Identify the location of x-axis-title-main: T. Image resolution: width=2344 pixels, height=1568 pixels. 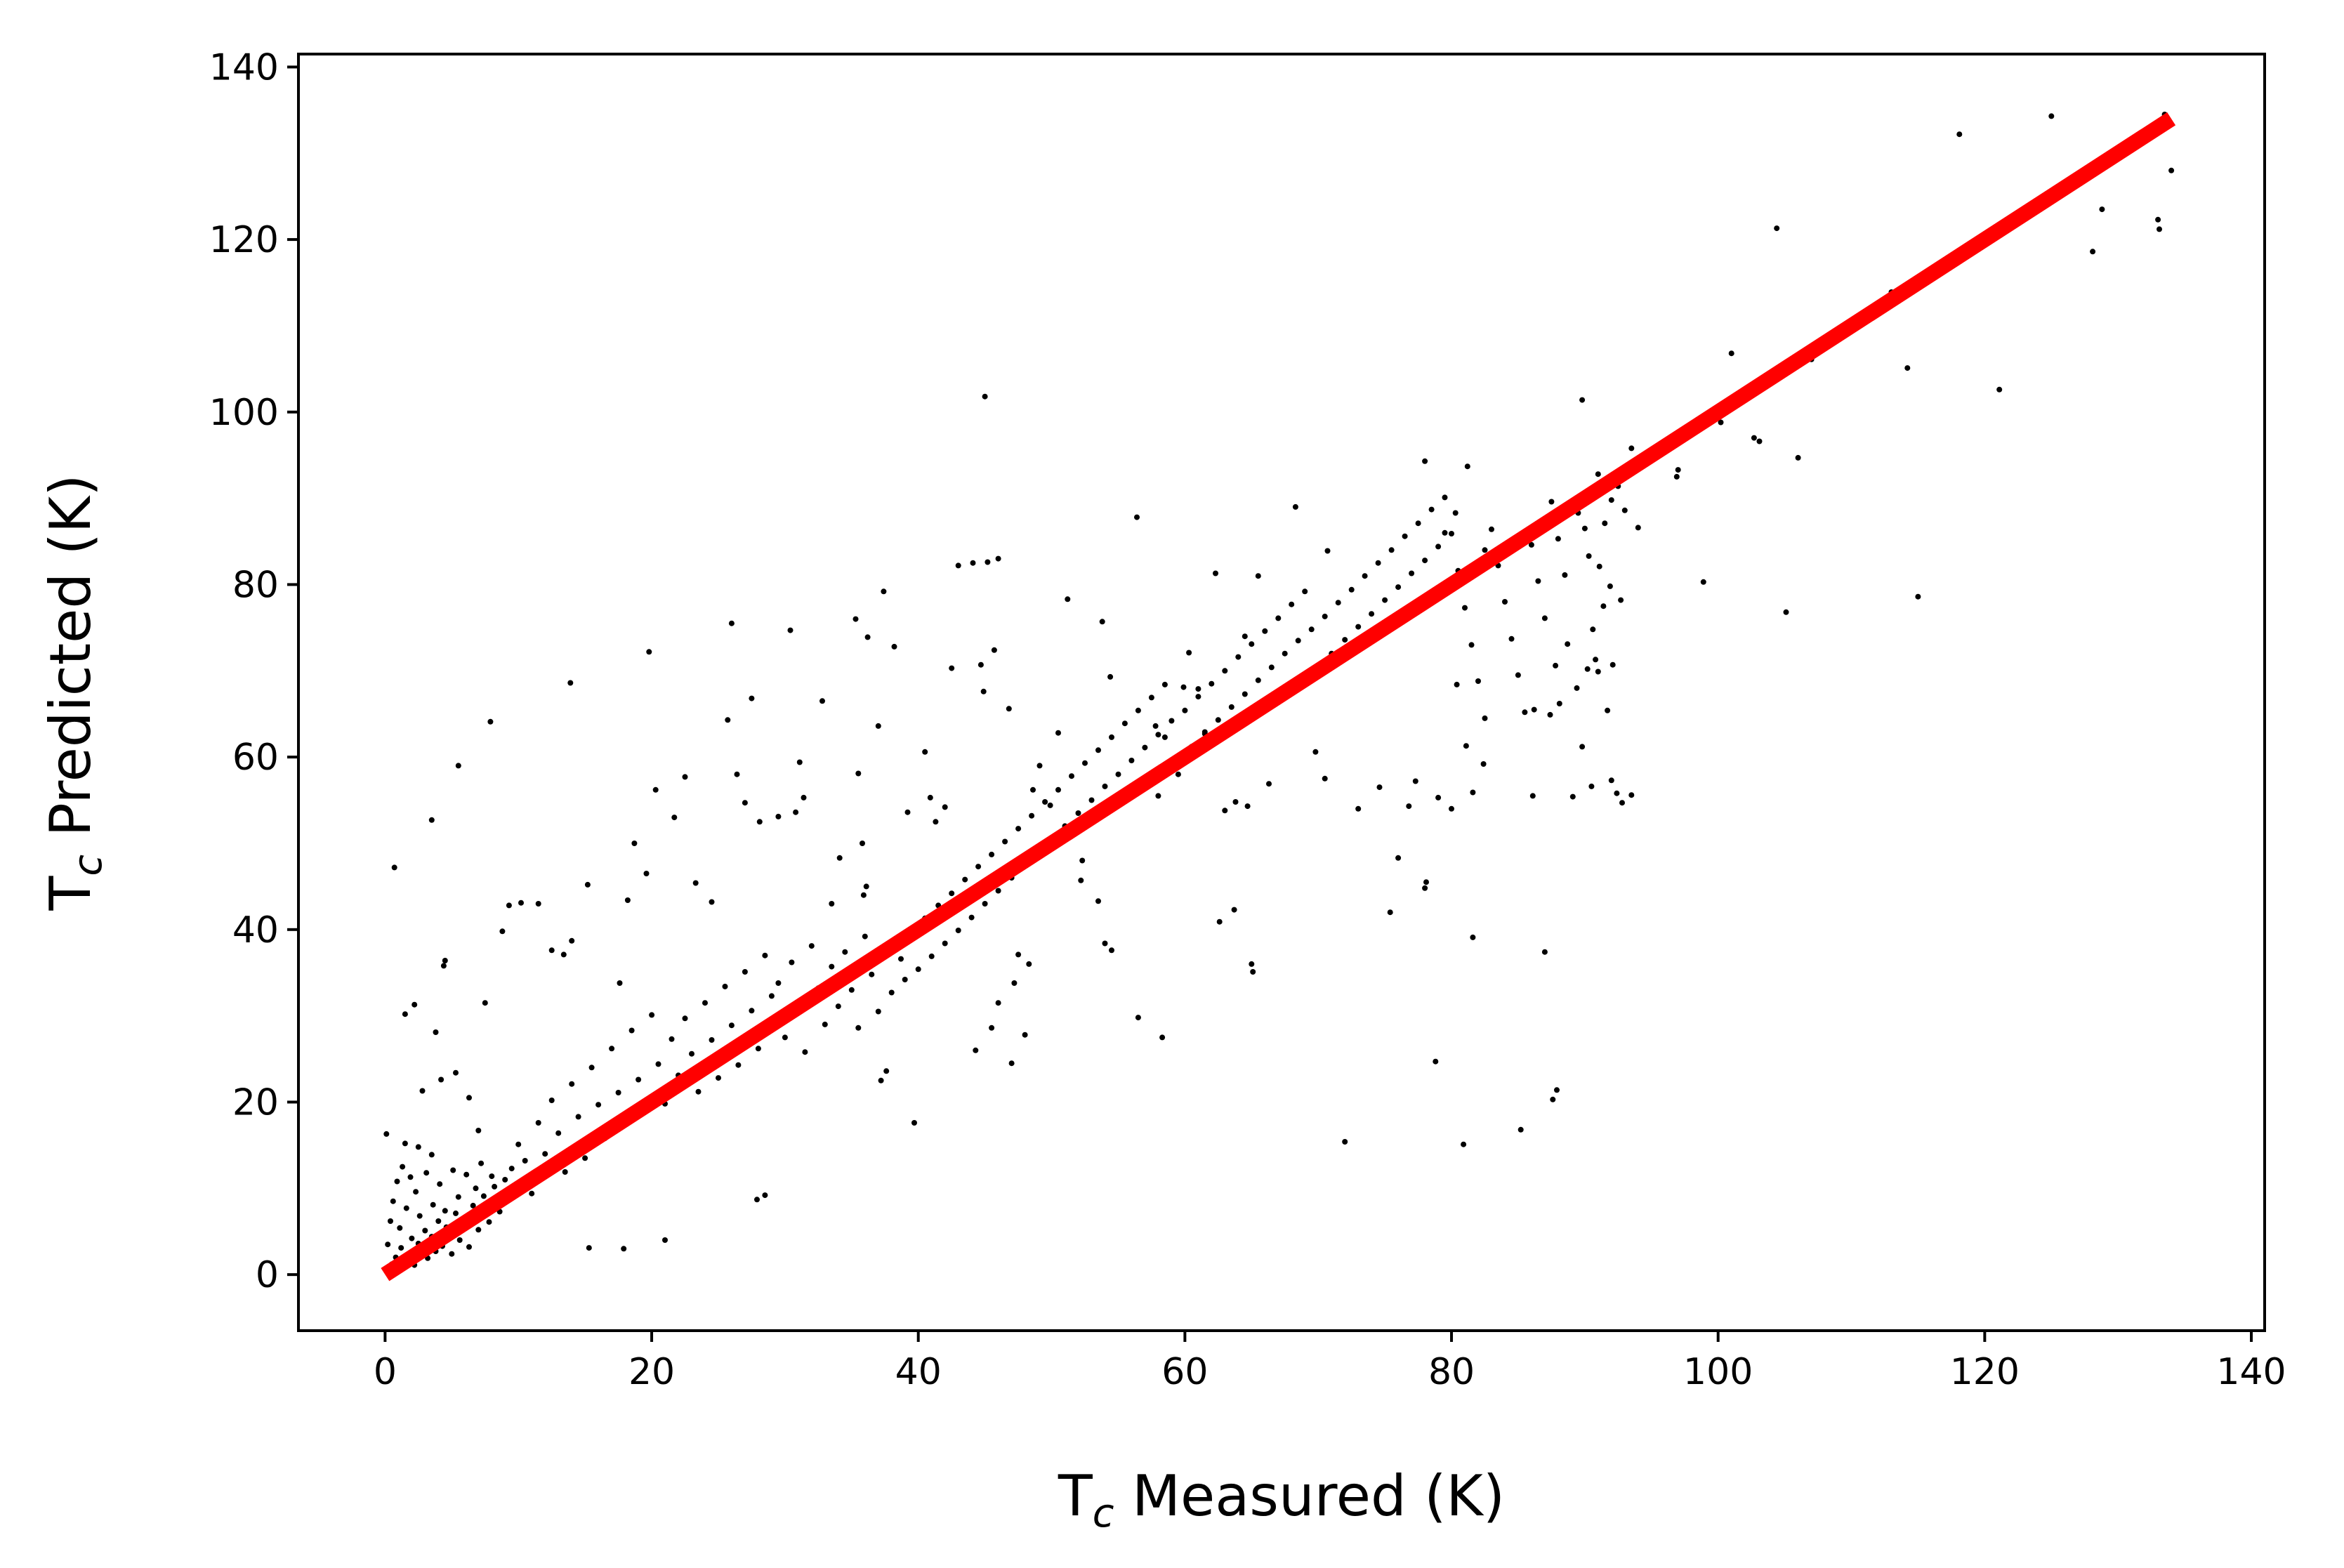
(1075, 1496).